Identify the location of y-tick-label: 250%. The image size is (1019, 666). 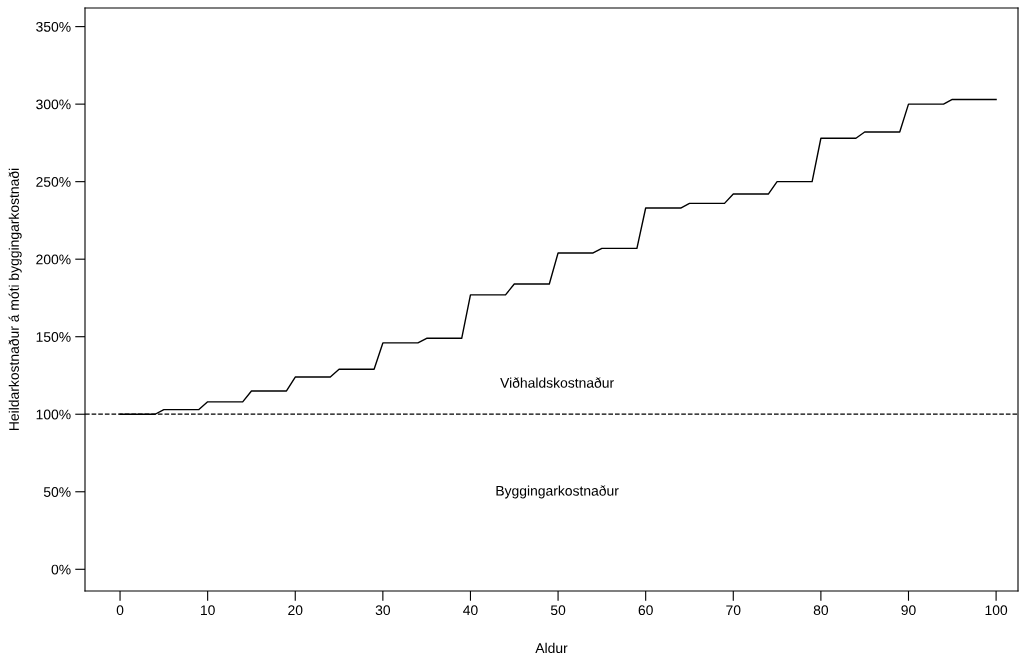
(53, 181).